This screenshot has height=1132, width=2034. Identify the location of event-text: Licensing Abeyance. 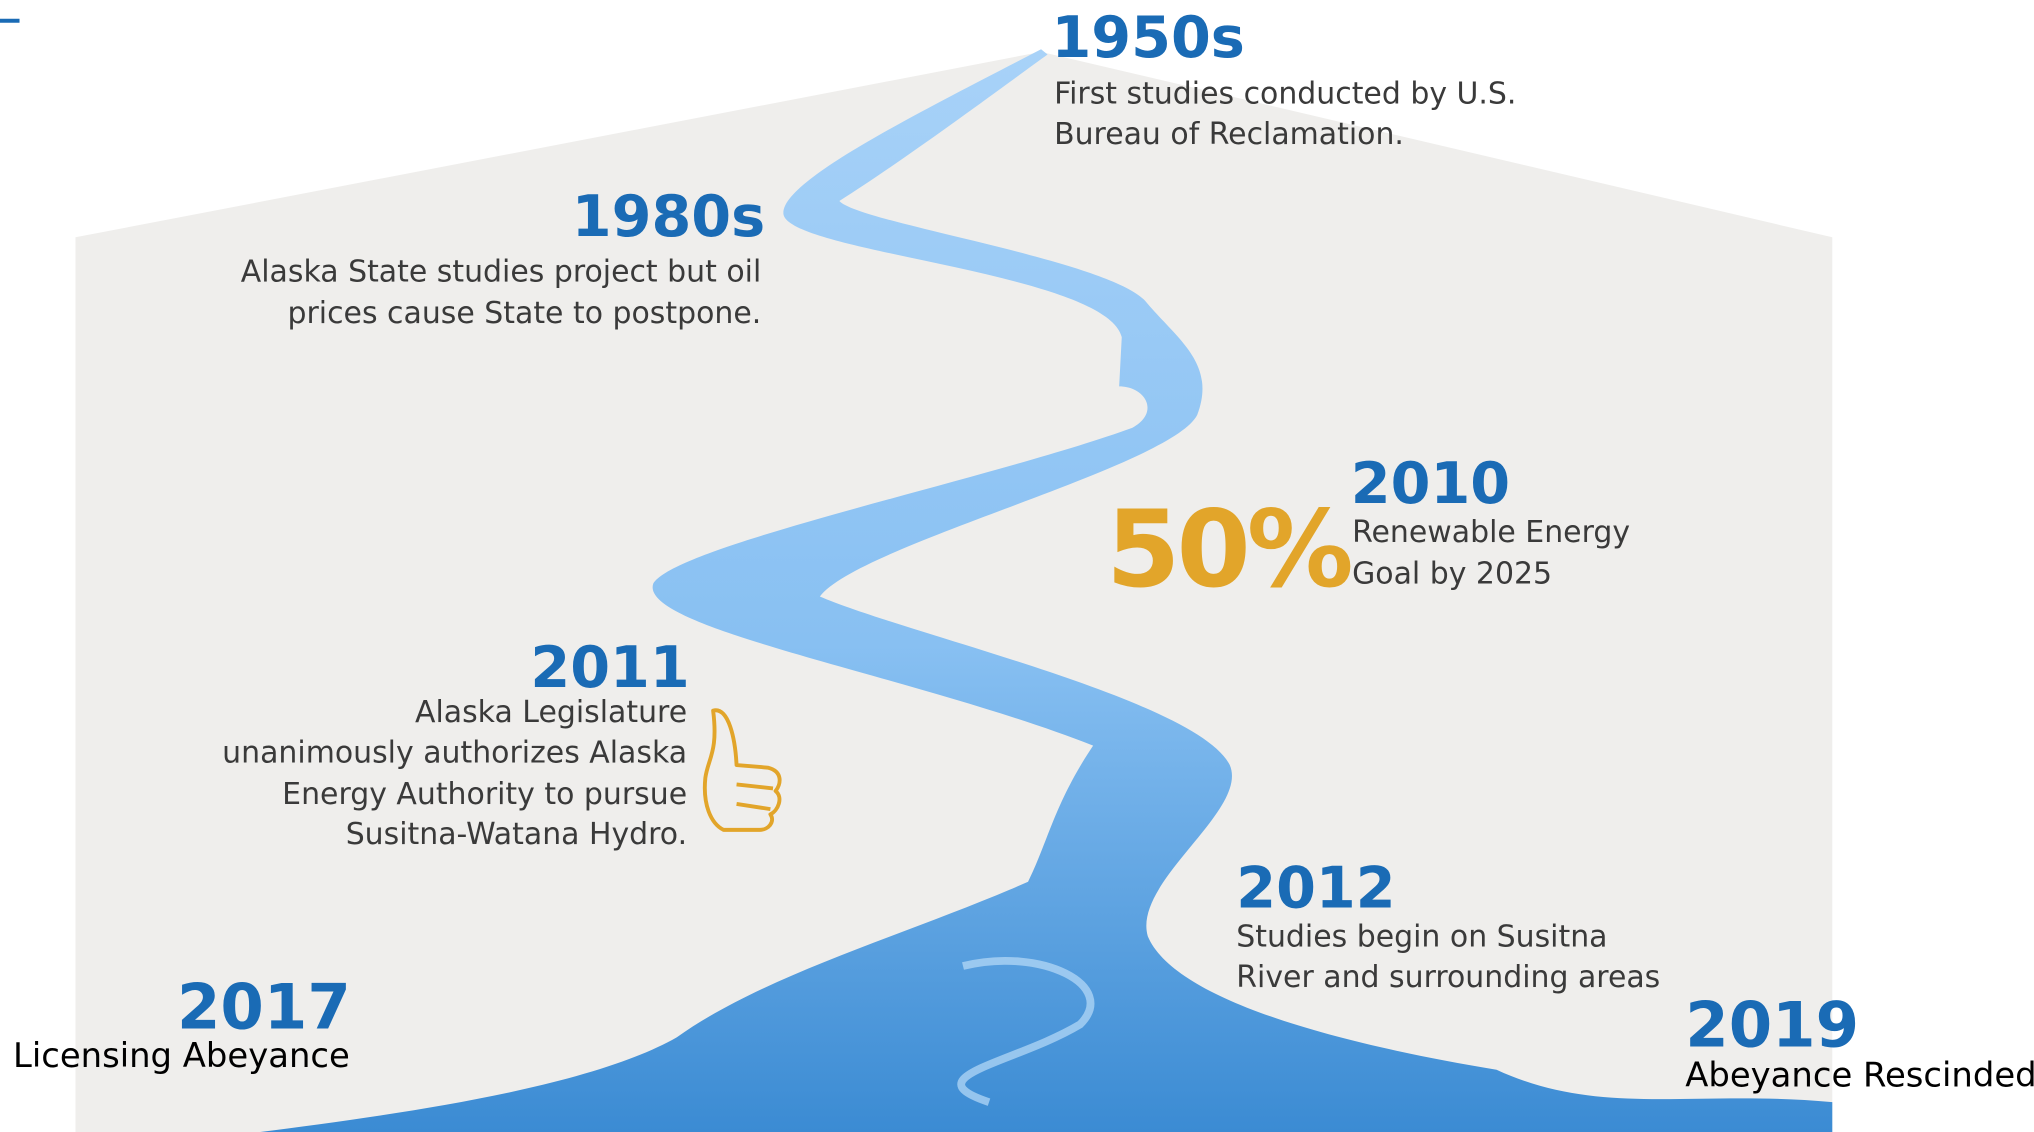
(181, 1055).